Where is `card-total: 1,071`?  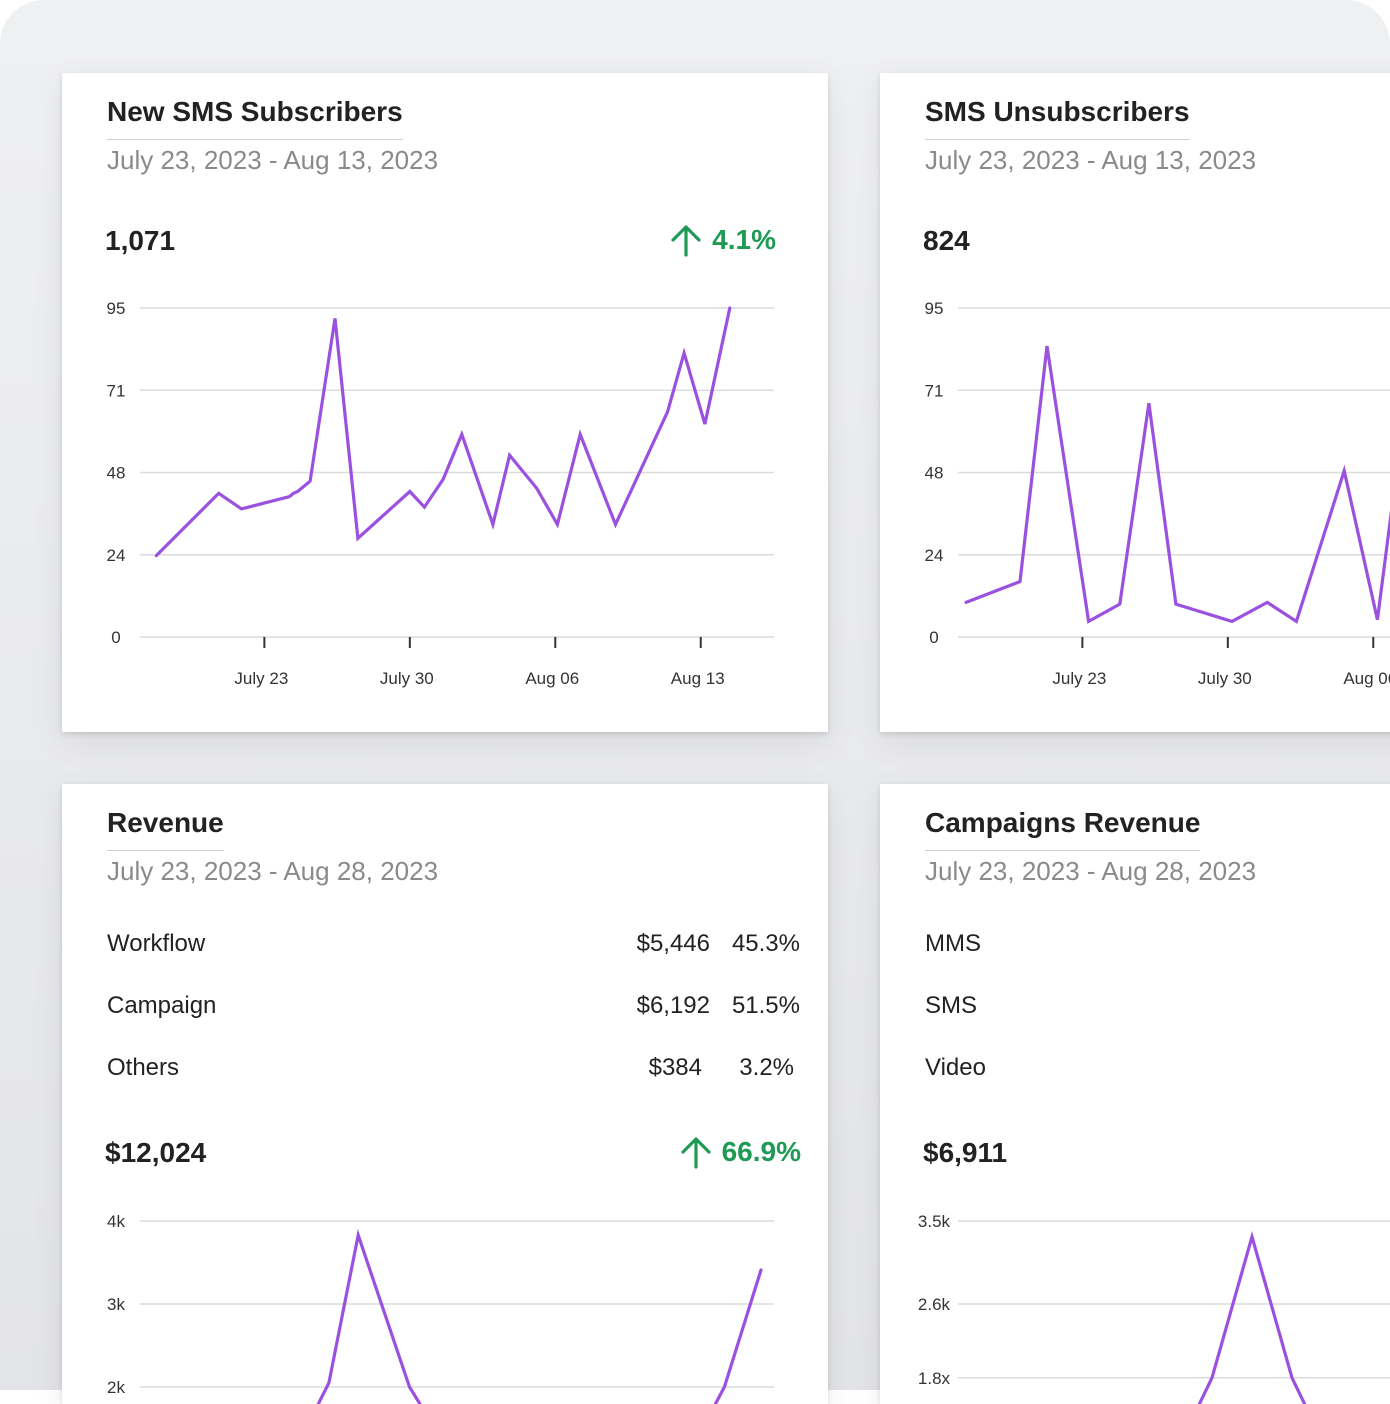 card-total: 1,071 is located at coordinates (140, 240).